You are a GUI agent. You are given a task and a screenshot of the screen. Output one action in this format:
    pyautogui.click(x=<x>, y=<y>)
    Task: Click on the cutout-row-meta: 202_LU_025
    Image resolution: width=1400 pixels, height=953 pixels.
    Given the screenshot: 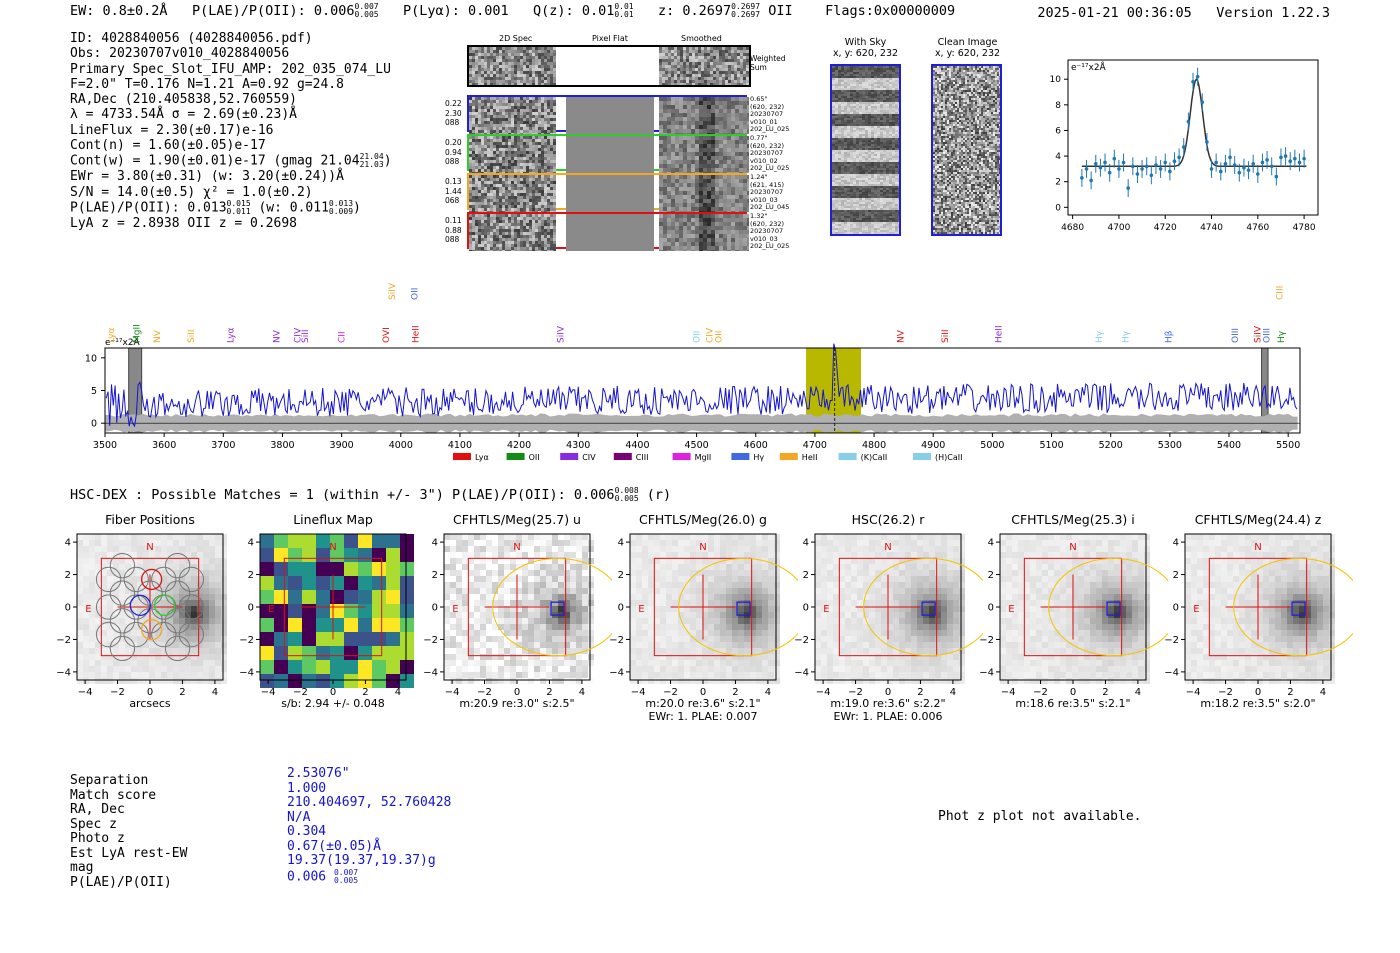 What is the action you would take?
    pyautogui.click(x=770, y=168)
    